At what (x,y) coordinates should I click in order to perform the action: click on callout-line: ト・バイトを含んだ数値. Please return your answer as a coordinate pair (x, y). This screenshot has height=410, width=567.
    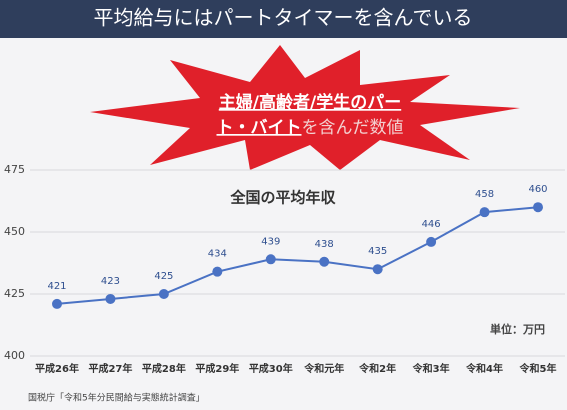
    Looking at the image, I should click on (310, 128).